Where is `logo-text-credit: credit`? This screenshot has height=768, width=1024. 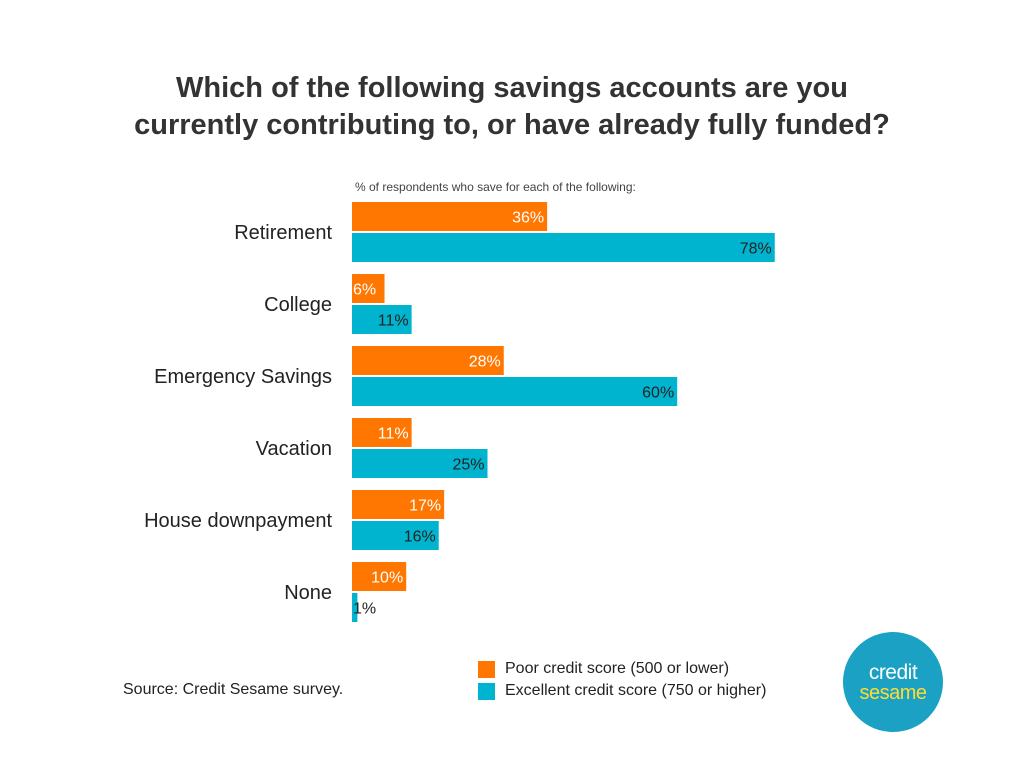
logo-text-credit: credit is located at coordinates (893, 672).